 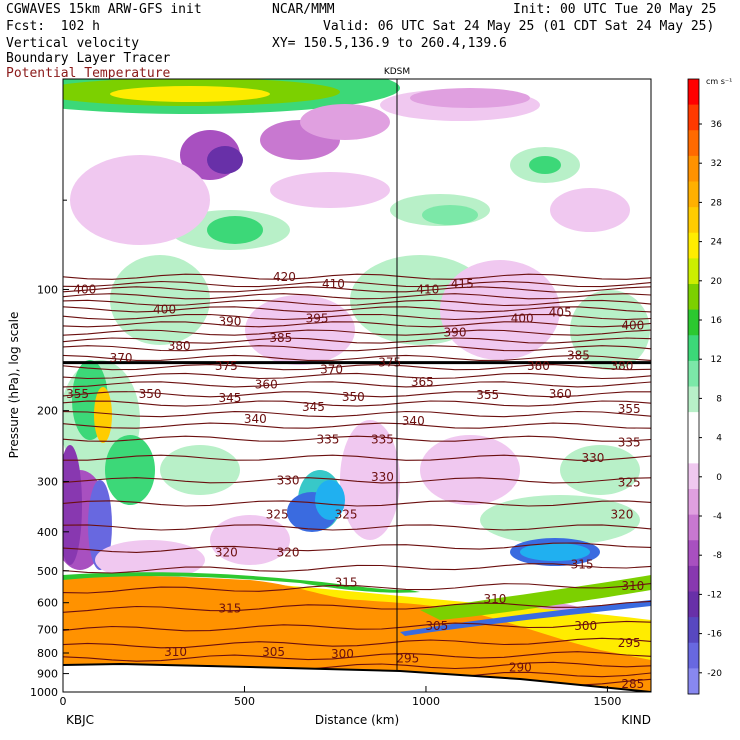 What do you see at coordinates (53, 26) in the screenshot?
I see `forecast-hour: Fcst: 102 h` at bounding box center [53, 26].